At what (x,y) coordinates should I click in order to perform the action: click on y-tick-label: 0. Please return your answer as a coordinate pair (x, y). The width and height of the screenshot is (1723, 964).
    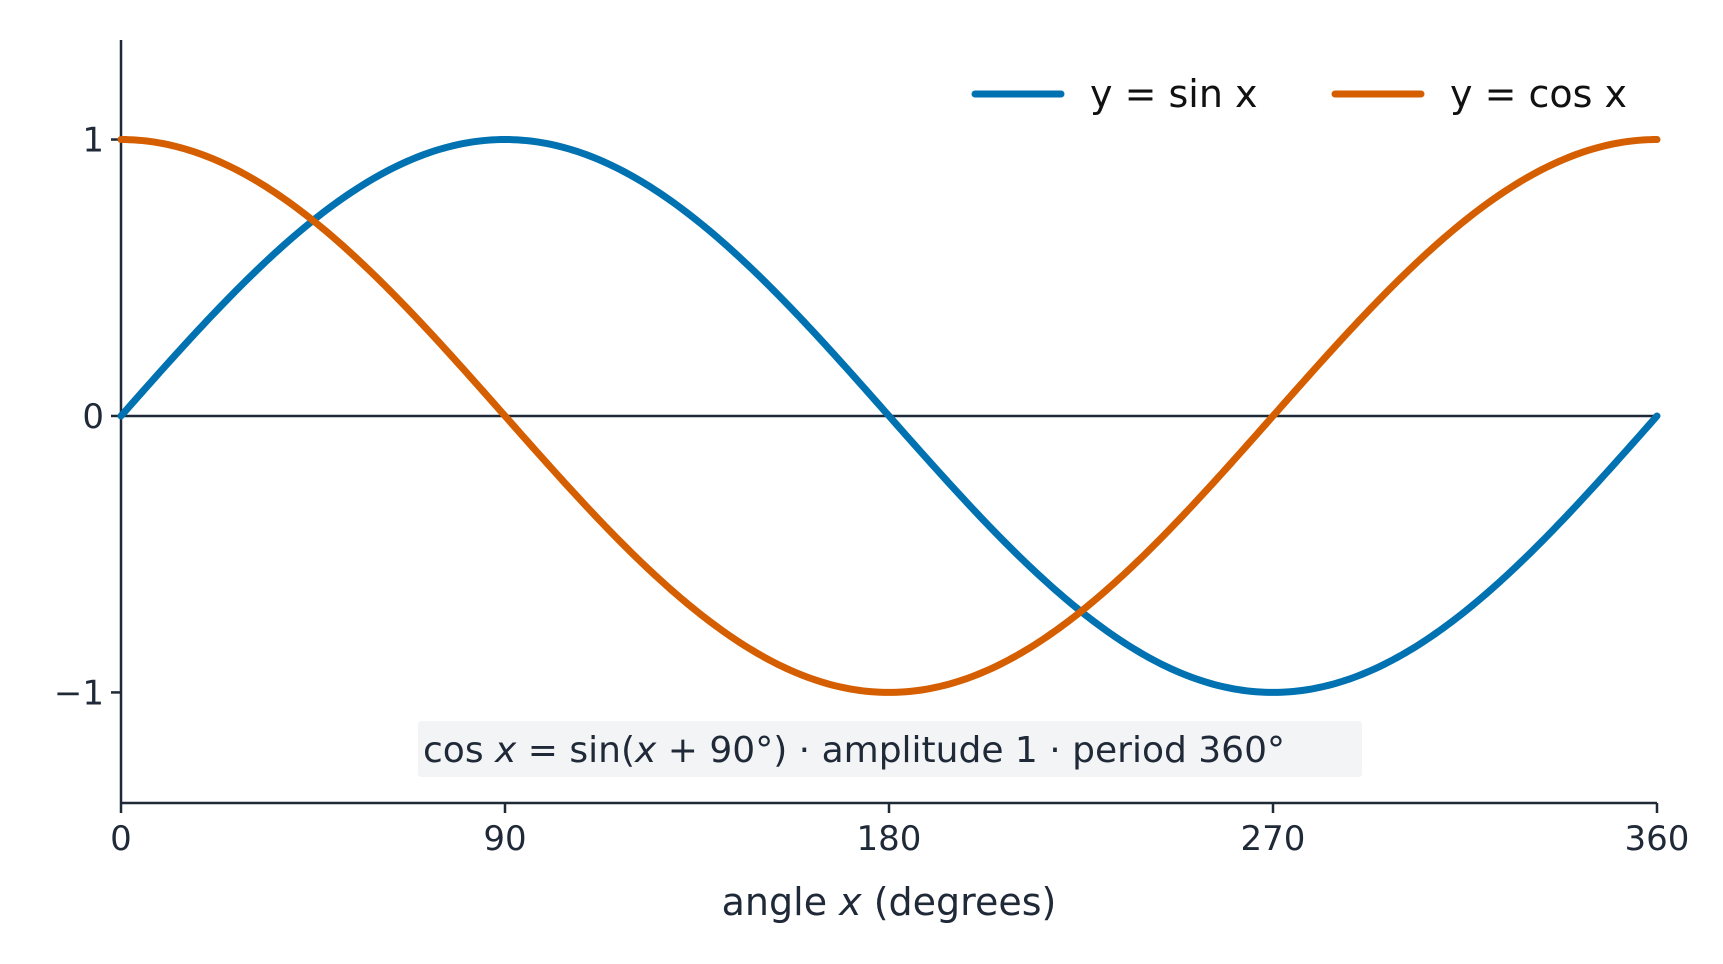
    Looking at the image, I should click on (93, 417).